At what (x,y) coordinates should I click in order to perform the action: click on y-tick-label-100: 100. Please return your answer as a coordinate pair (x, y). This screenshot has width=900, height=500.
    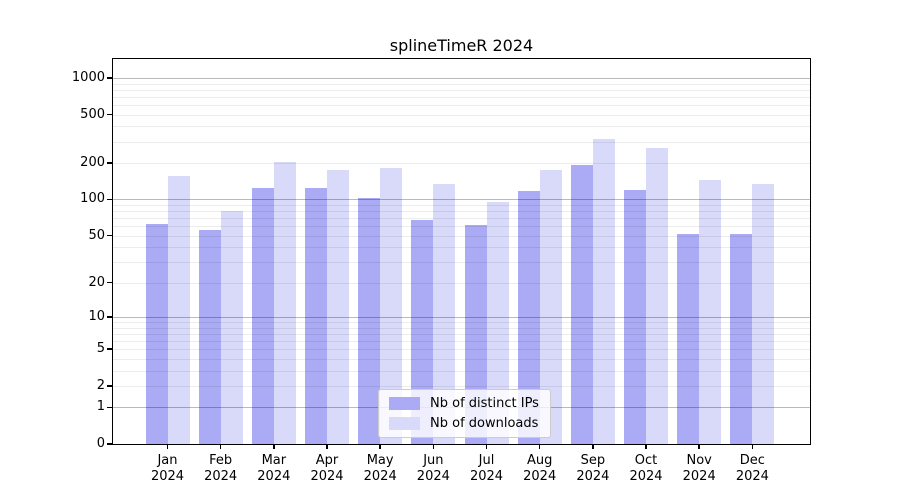
    Looking at the image, I should click on (92, 199).